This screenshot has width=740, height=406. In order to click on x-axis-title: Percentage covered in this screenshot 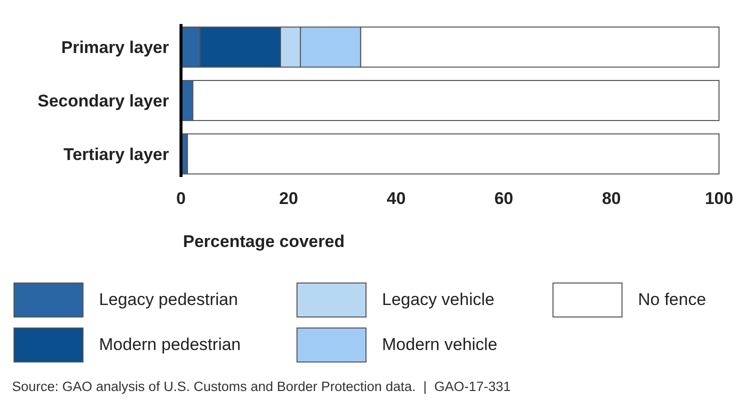, I will do `click(264, 241)`.